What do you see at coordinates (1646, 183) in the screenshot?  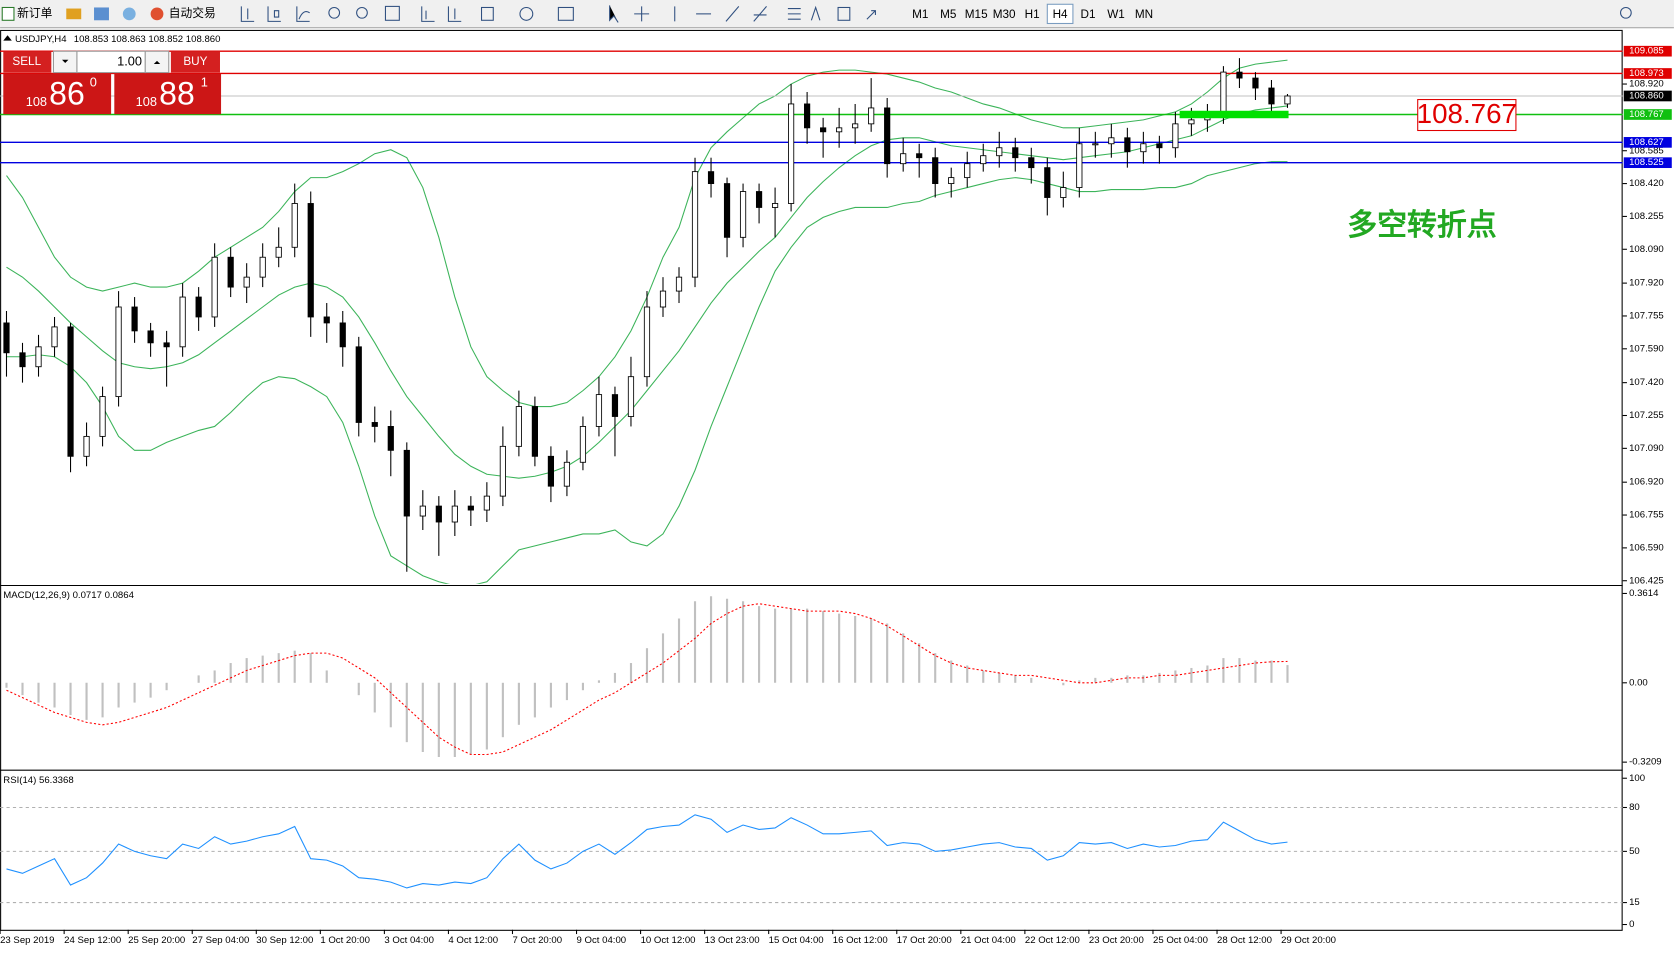 I see `y-tick-label: 108.420` at bounding box center [1646, 183].